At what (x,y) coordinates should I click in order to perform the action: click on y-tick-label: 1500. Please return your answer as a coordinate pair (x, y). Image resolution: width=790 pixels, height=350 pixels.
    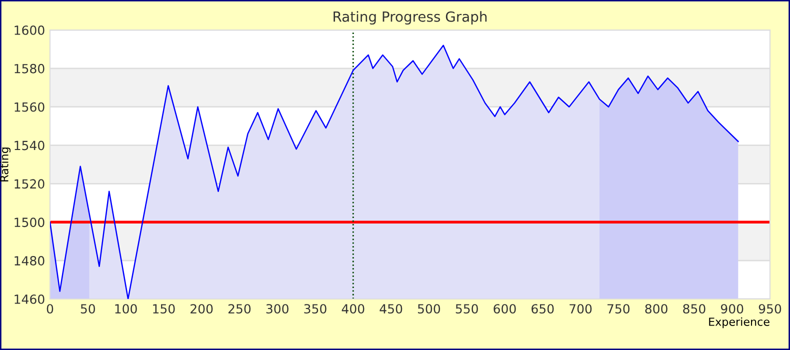
    Looking at the image, I should click on (29, 223).